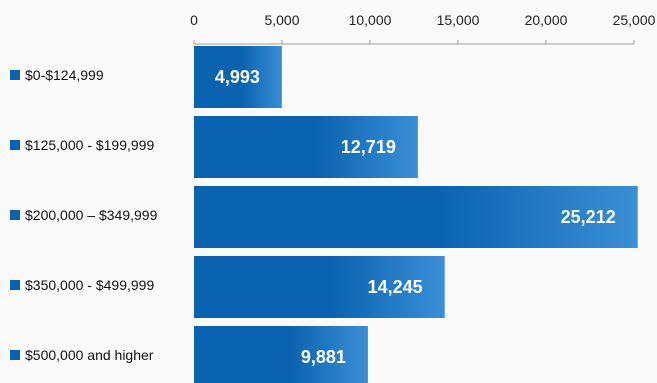 This screenshot has width=657, height=383. I want to click on x-tick-label: 5,000, so click(281, 20).